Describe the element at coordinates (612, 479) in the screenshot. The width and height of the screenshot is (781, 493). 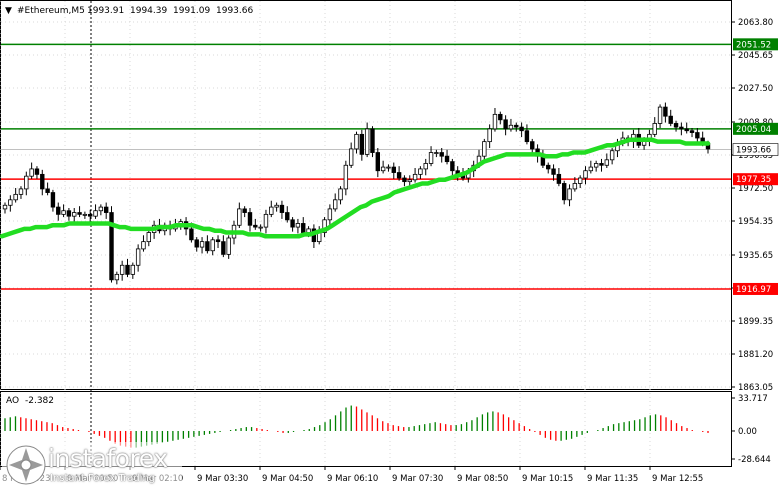
I see `time-tick-label: 9 Mar 11:35` at that location.